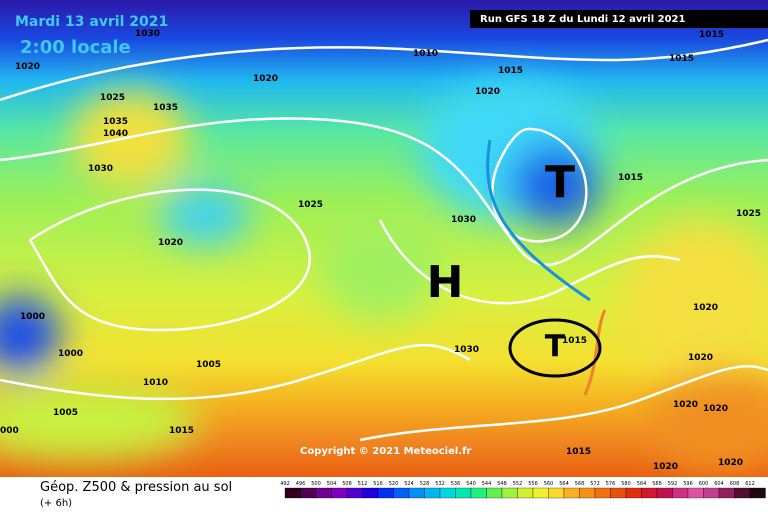  What do you see at coordinates (301, 484) in the screenshot?
I see `legend-label: 496` at bounding box center [301, 484].